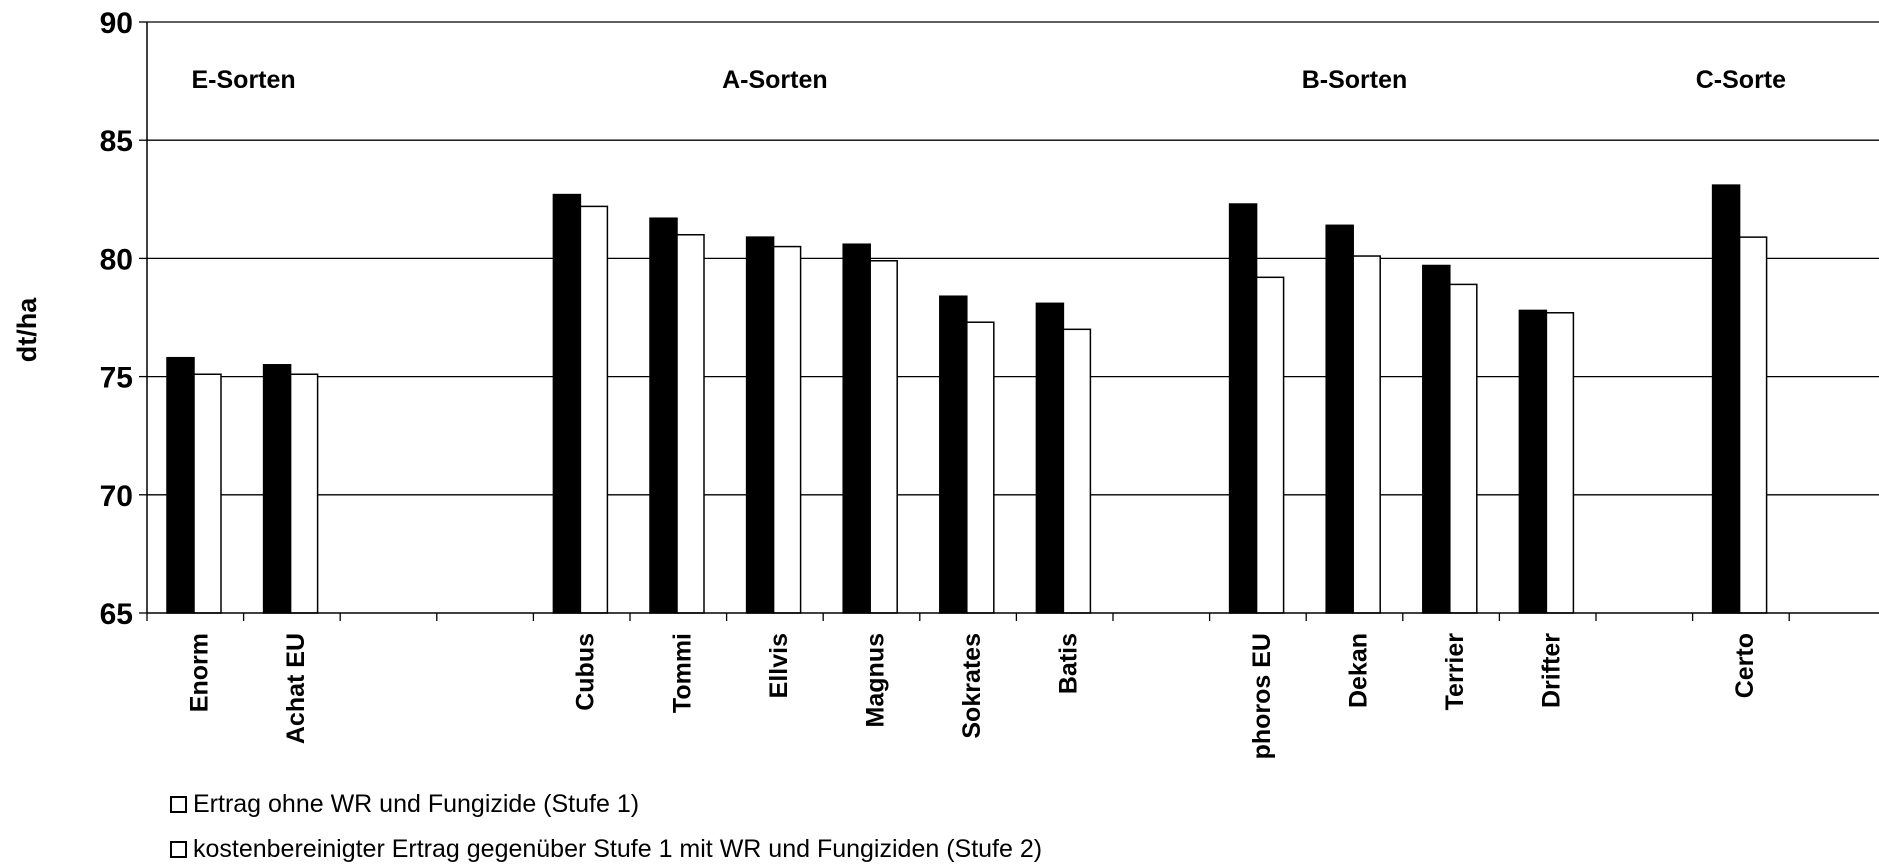 This screenshot has height=867, width=1879. What do you see at coordinates (876, 680) in the screenshot?
I see `category-label: Magnus` at bounding box center [876, 680].